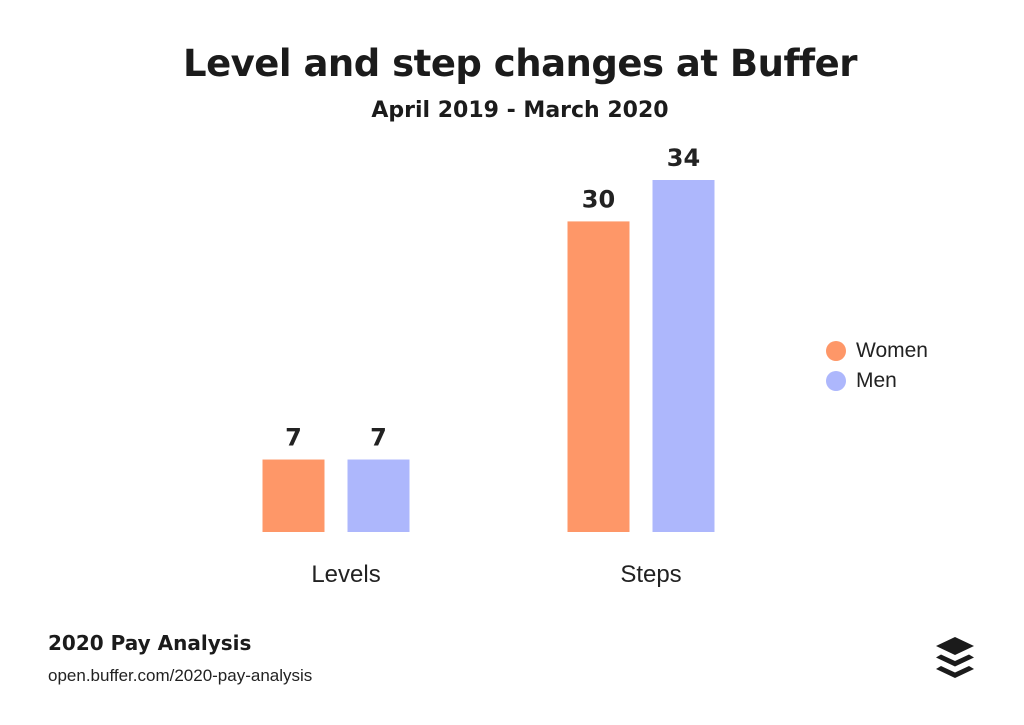  What do you see at coordinates (150, 643) in the screenshot?
I see `footer-title: 2020 Pay Analysis` at bounding box center [150, 643].